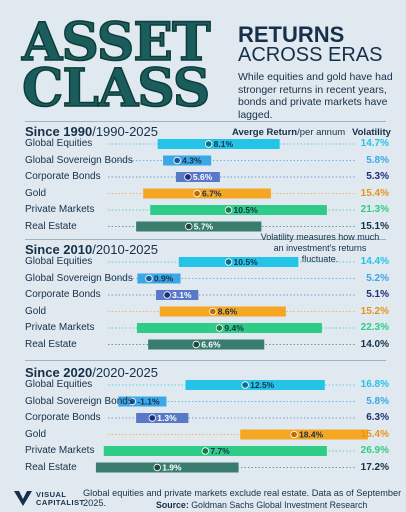 This screenshot has height=512, width=406. Describe the element at coordinates (116, 42) in the screenshot. I see `title-asset-word: ASSET` at that location.